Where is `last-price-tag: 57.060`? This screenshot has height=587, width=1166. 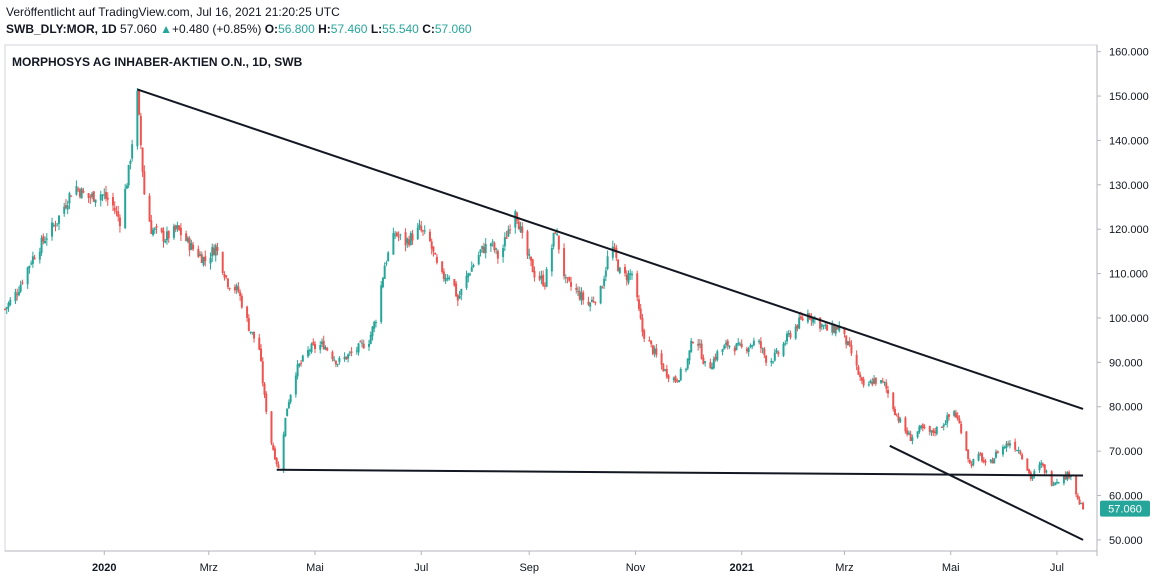 last-price-tag: 57.060 is located at coordinates (1125, 508).